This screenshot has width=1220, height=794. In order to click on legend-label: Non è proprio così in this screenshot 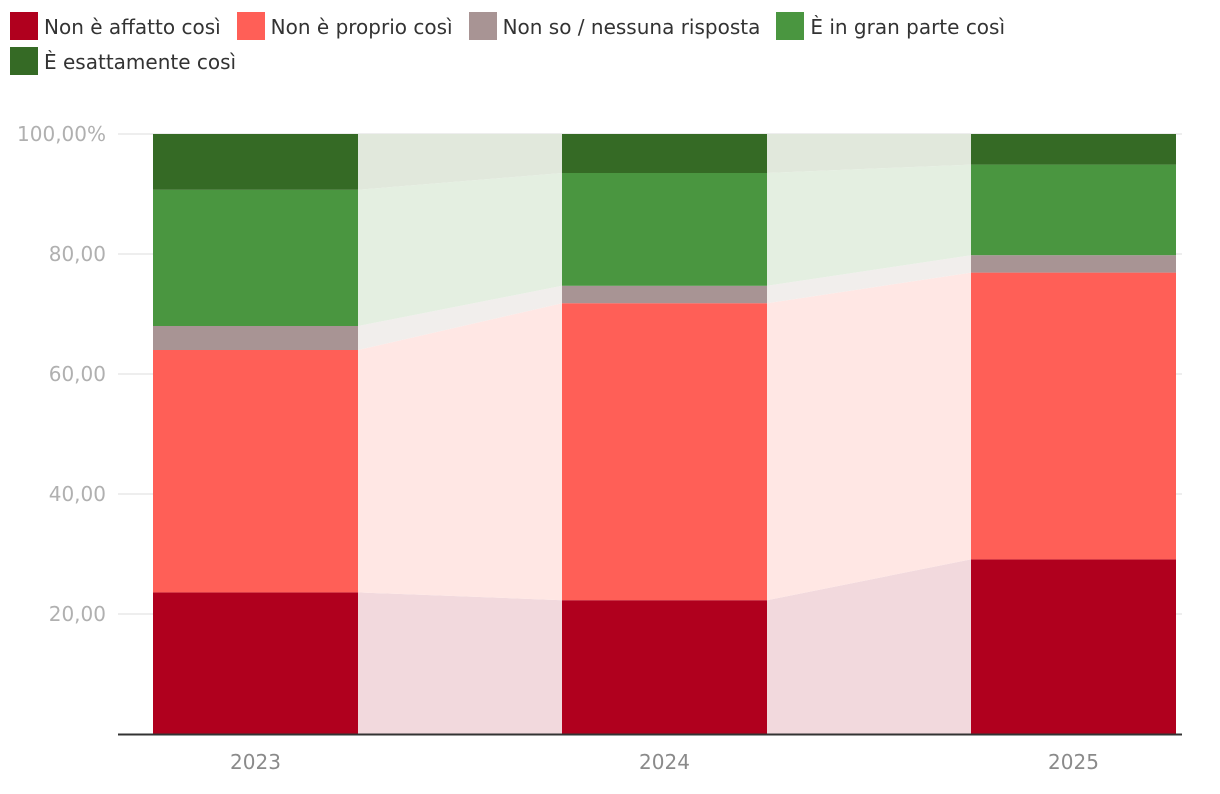, I will do `click(361, 27)`.